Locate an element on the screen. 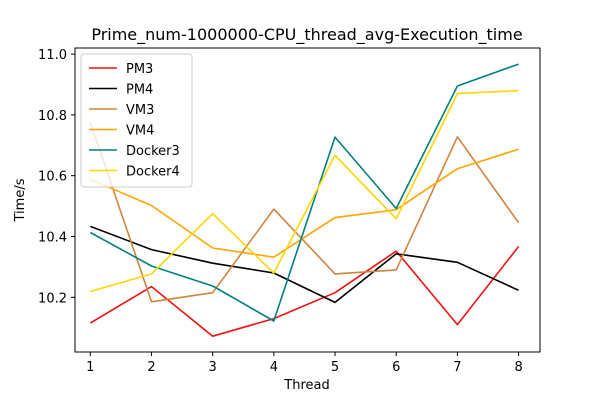  y-tick-label: 11.0 is located at coordinates (52, 55).